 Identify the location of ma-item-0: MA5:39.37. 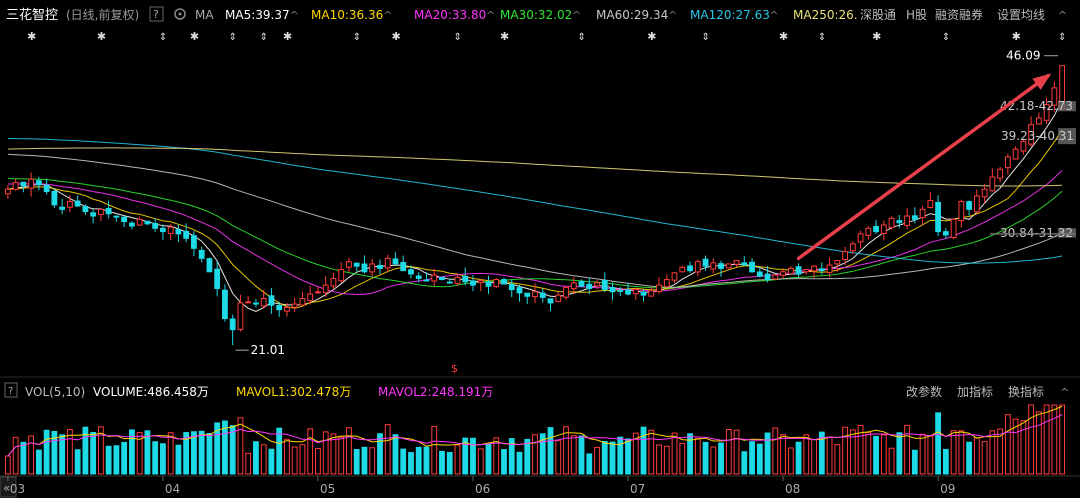
(257, 15).